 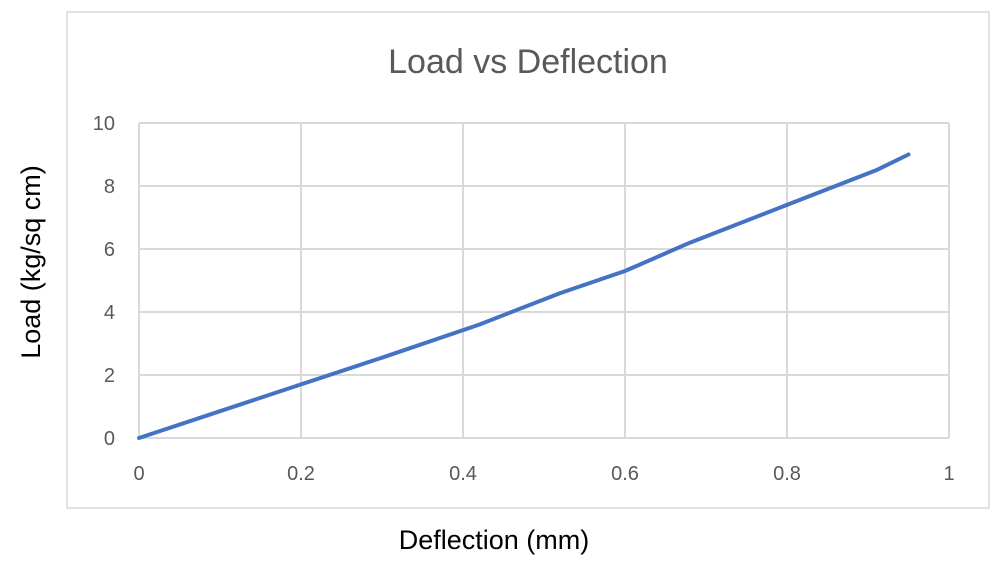 What do you see at coordinates (494, 540) in the screenshot?
I see `x-axis-label: Deflection (mm)` at bounding box center [494, 540].